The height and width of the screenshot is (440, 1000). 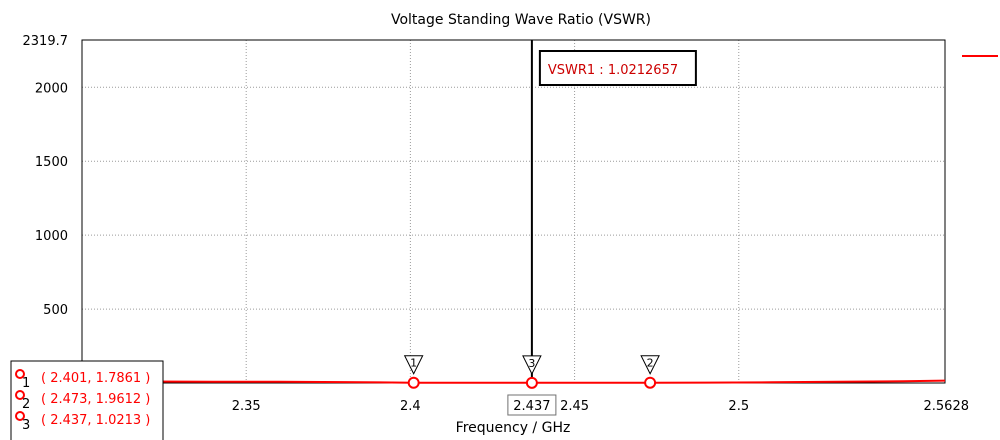 What do you see at coordinates (46, 41) in the screenshot?
I see `y-tick-label: 2319.7` at bounding box center [46, 41].